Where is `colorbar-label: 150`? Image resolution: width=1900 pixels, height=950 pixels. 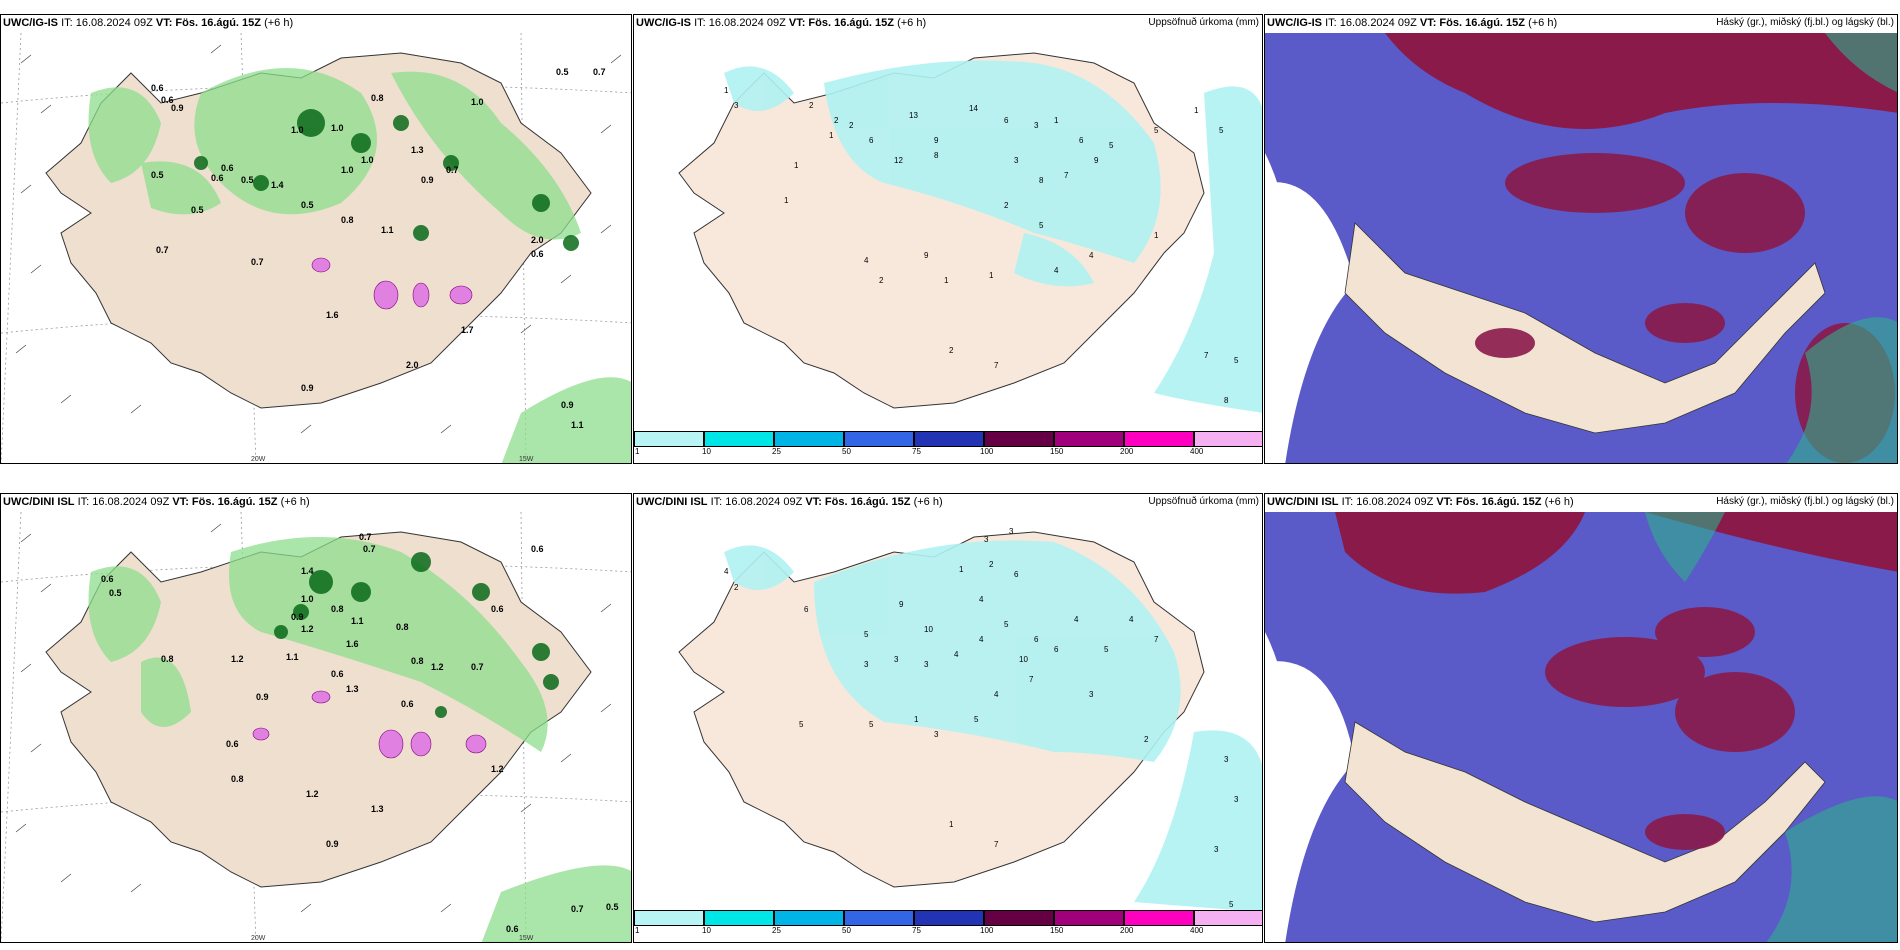
colorbar-label: 150 is located at coordinates (1057, 451).